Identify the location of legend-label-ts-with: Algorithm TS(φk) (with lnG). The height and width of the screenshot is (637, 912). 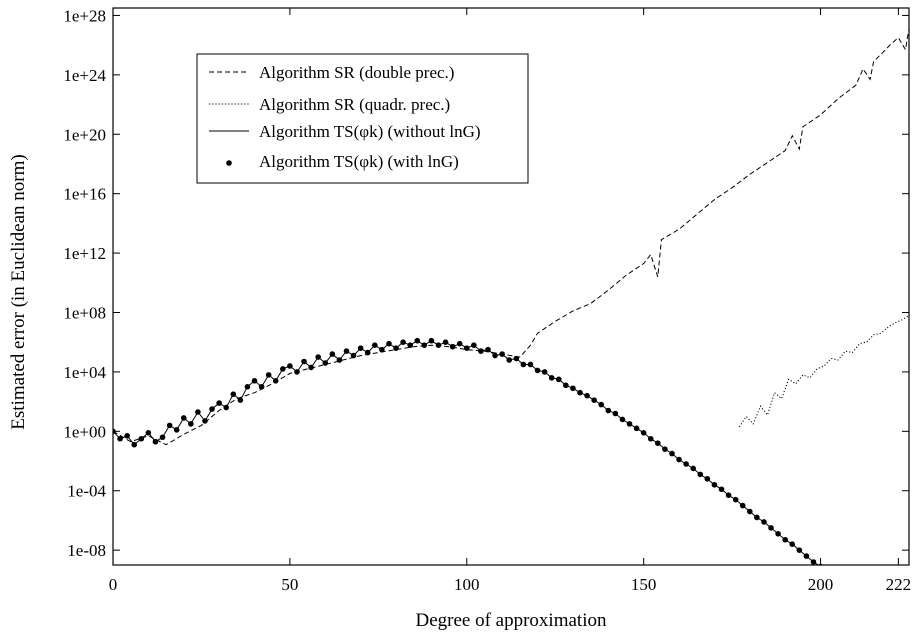
(359, 161).